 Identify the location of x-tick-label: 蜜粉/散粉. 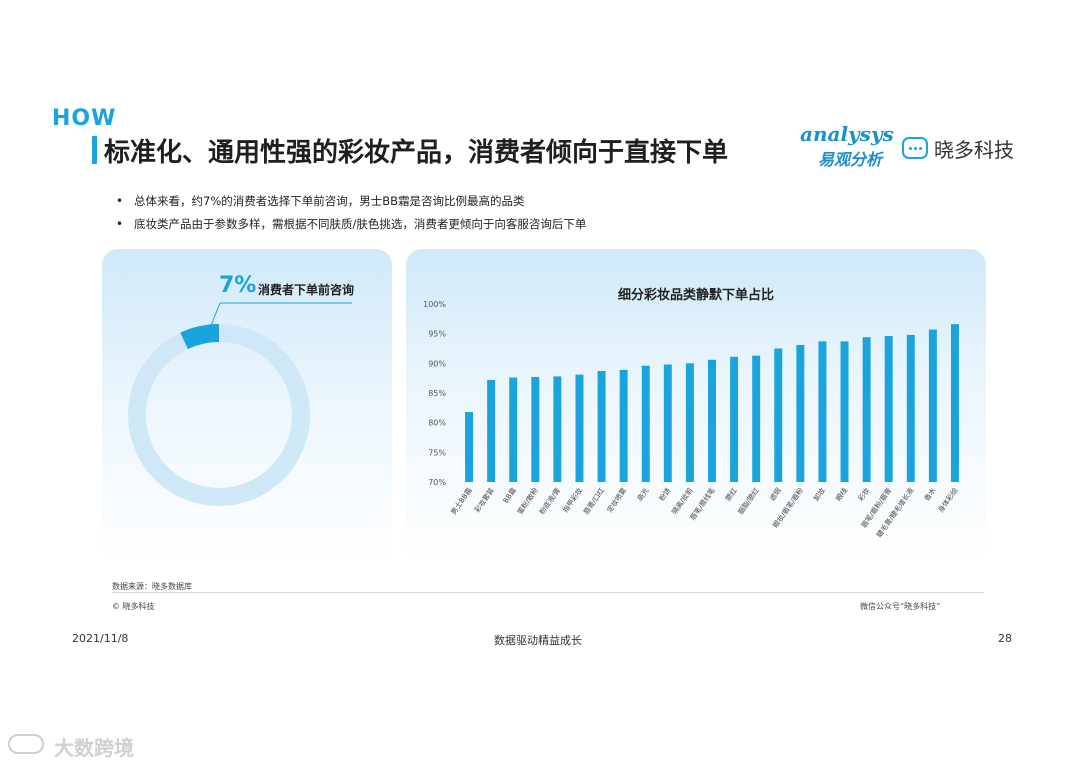
(527, 501).